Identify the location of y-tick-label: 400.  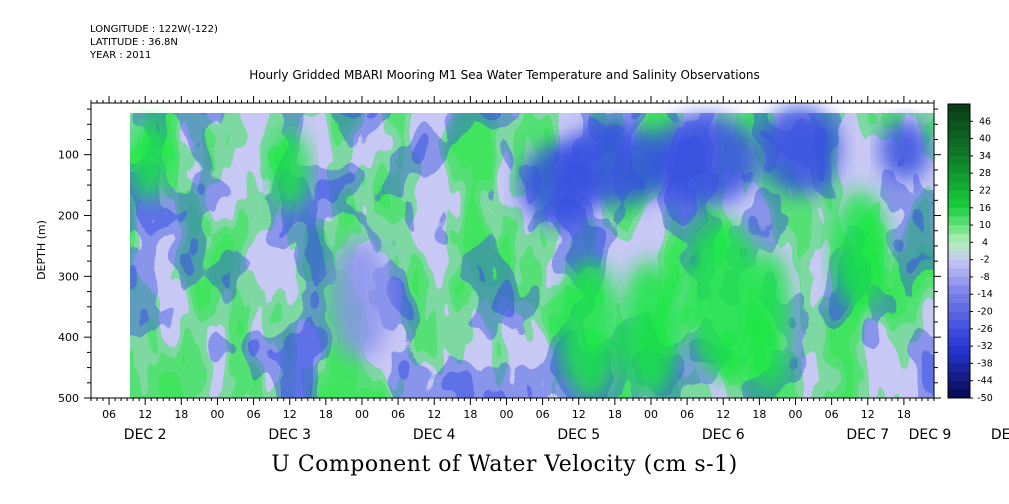
(68, 337).